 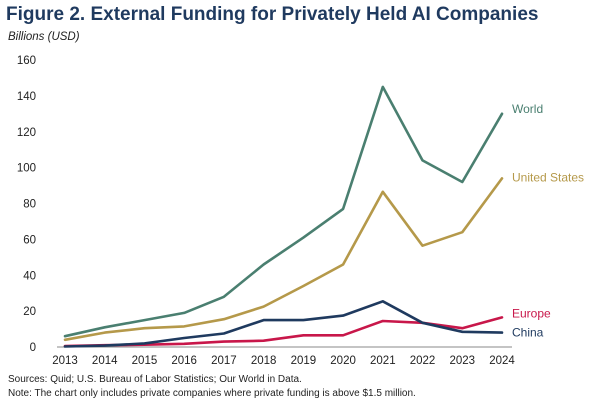 What do you see at coordinates (26, 169) in the screenshot?
I see `y-tick-label: 100` at bounding box center [26, 169].